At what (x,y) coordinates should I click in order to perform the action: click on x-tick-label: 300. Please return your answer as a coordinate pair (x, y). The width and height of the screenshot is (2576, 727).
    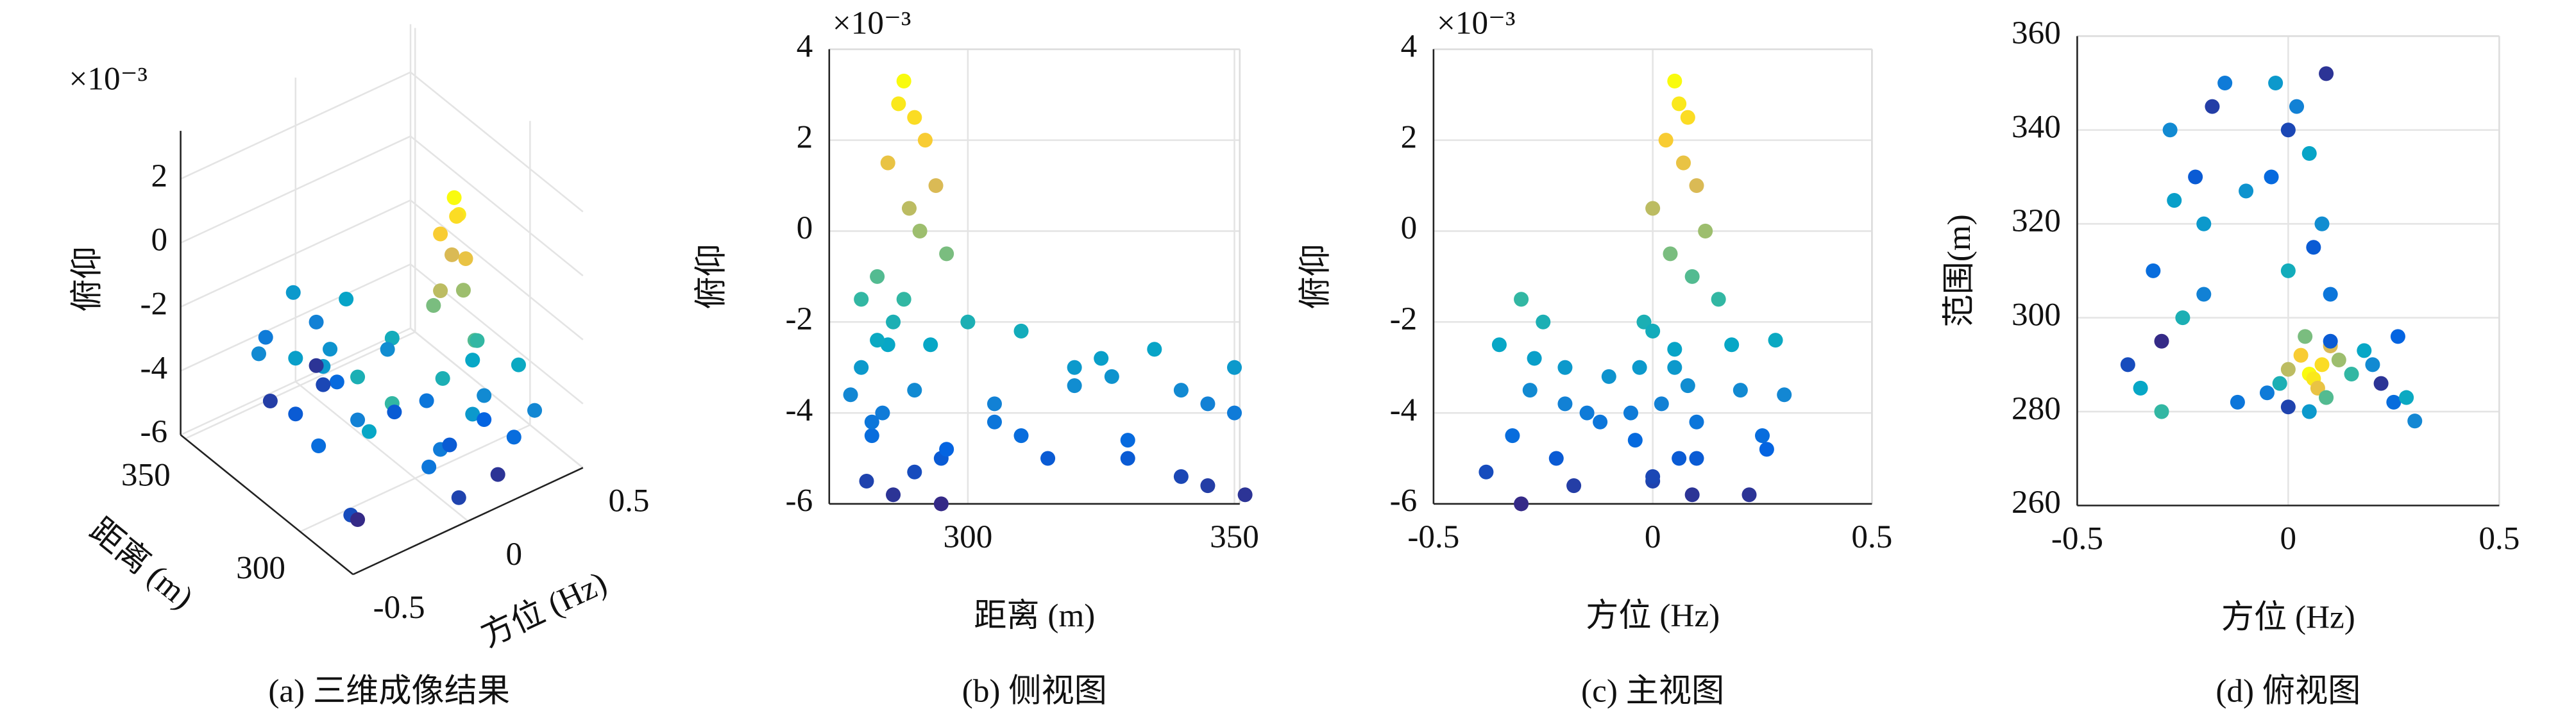
    Looking at the image, I should click on (968, 537).